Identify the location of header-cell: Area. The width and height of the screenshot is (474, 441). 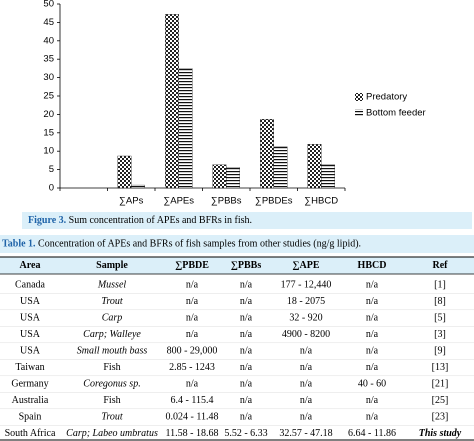
(30, 265).